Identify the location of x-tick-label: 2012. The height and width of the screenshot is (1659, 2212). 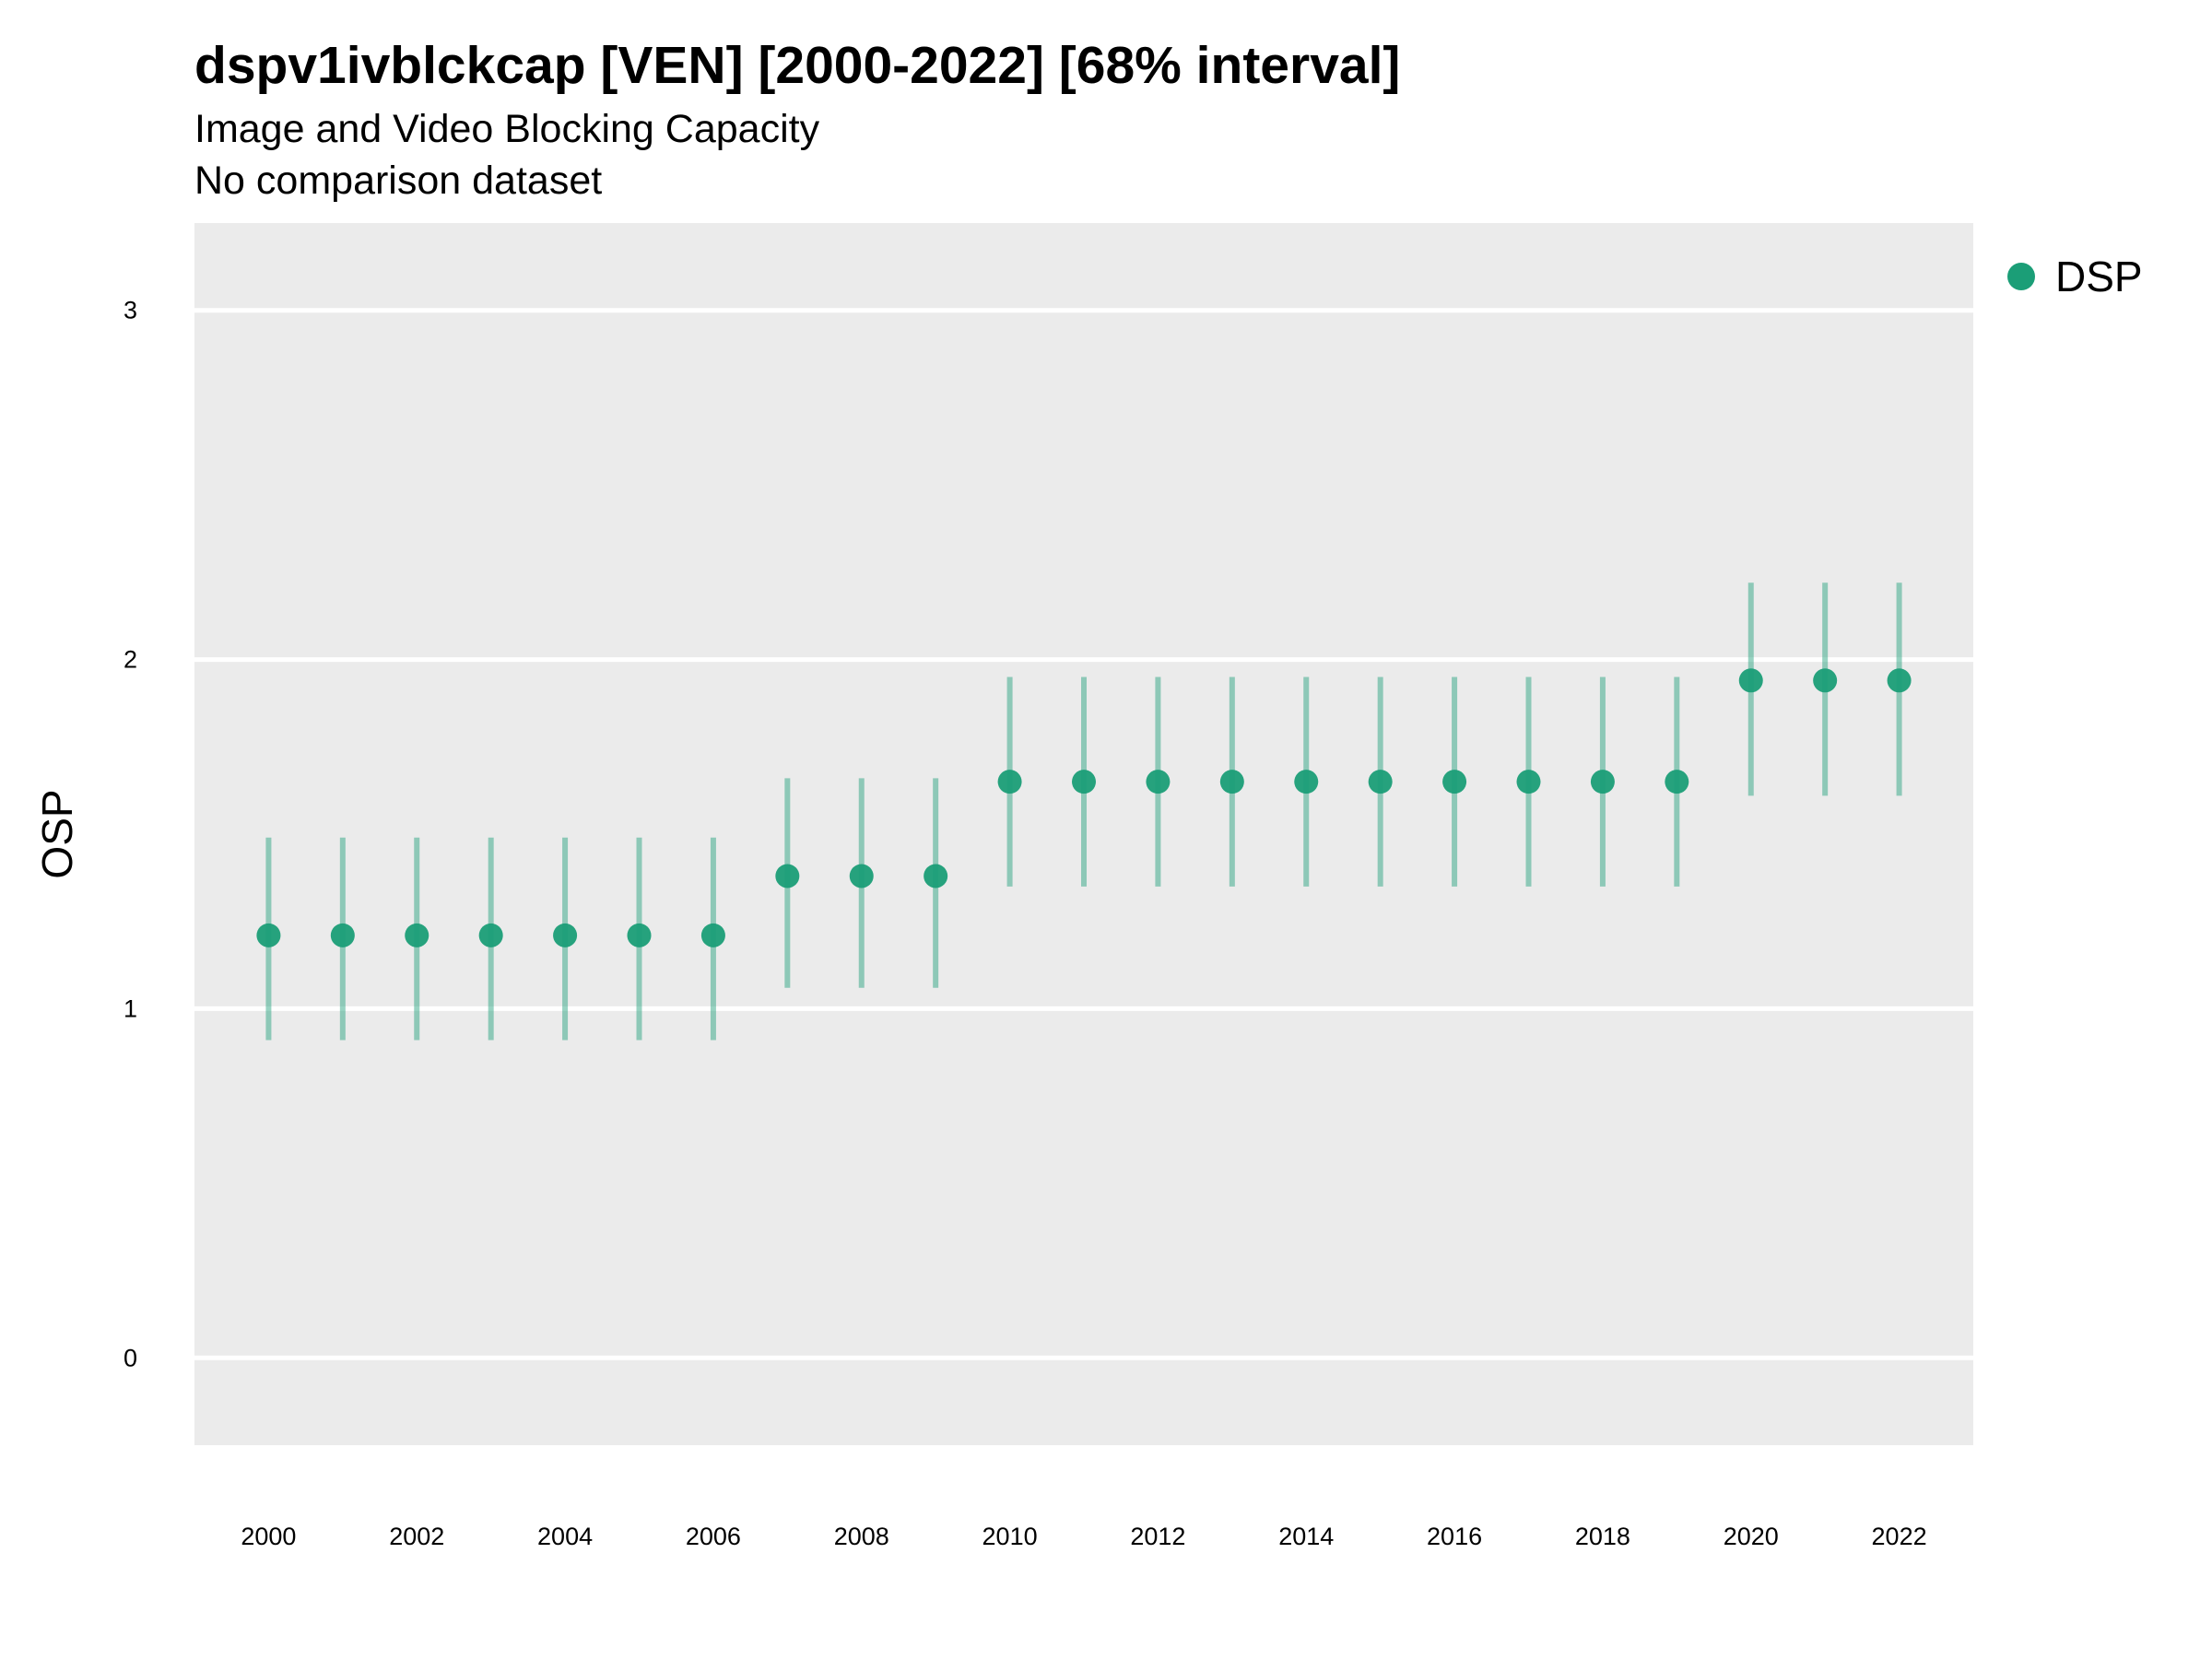
(1157, 1536).